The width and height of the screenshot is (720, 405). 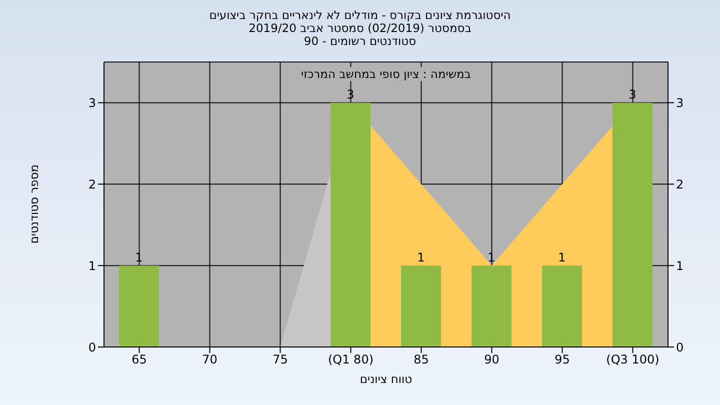 I want to click on x-tick-label: 85, so click(x=421, y=359).